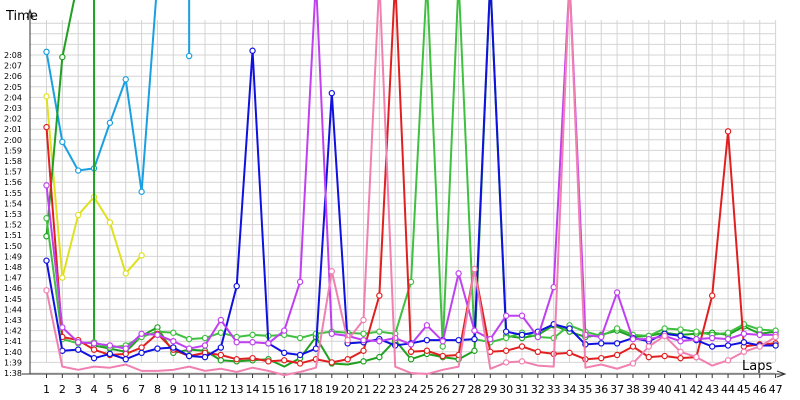  I want to click on y-tick-label: 2:07, so click(13, 66).